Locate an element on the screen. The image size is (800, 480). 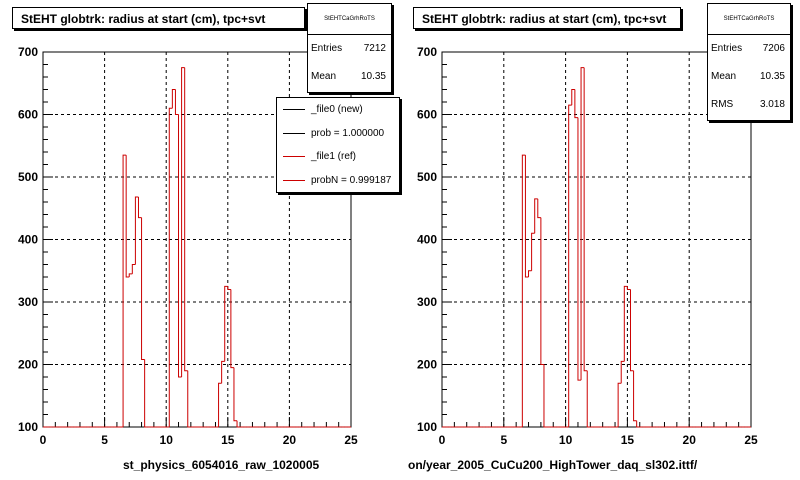
right-stats-rms-row: RMS 3.018 is located at coordinates (749, 105).